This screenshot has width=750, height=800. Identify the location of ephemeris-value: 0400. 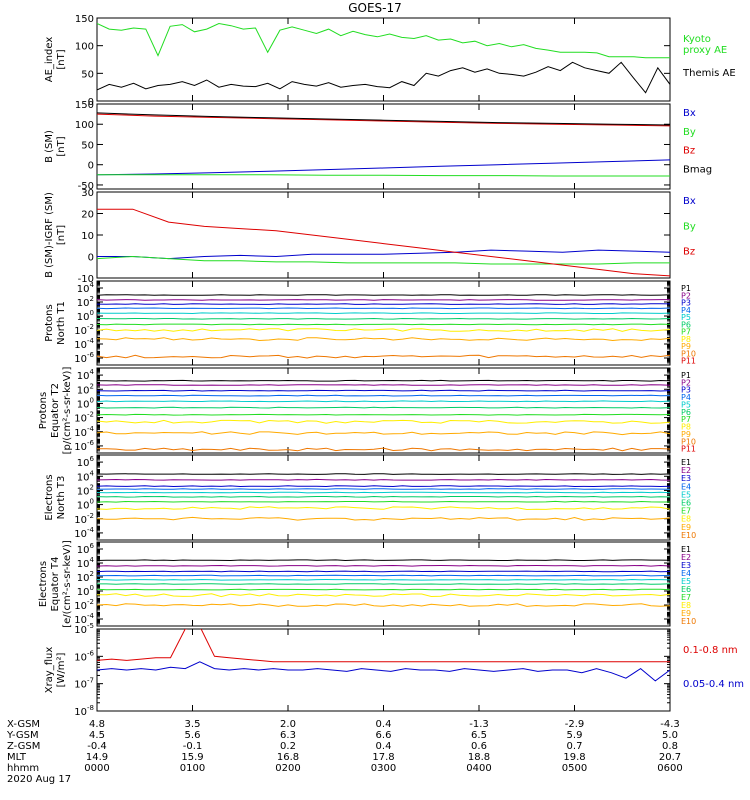
(478, 768).